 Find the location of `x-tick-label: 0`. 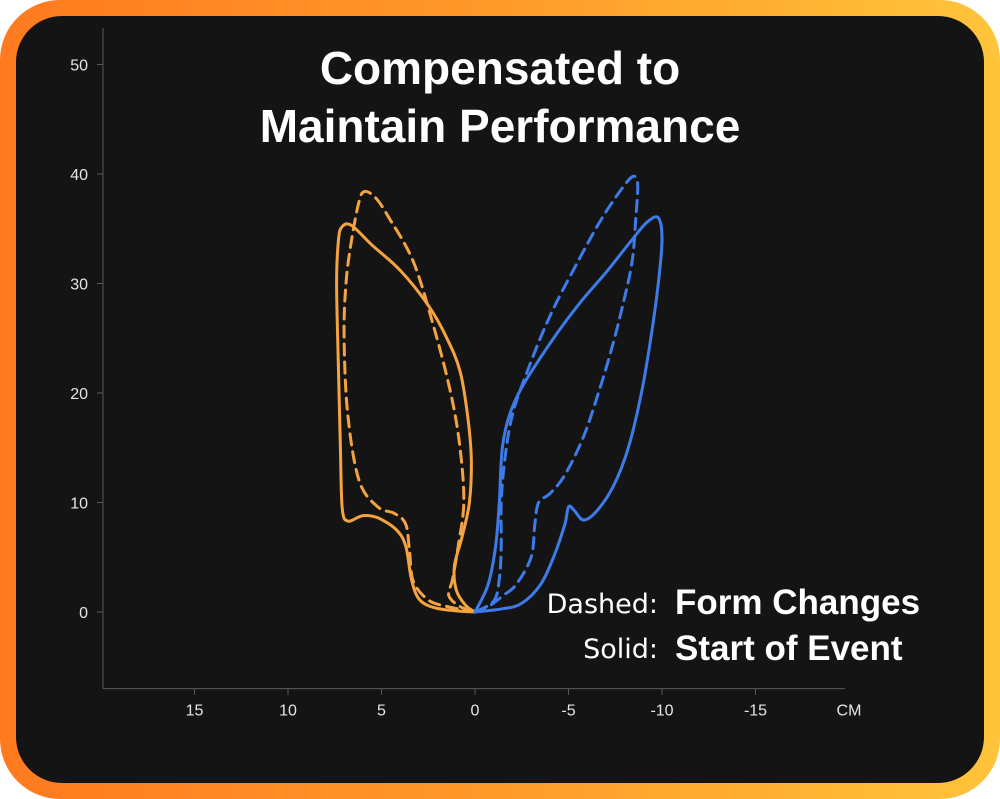

x-tick-label: 0 is located at coordinates (475, 711).